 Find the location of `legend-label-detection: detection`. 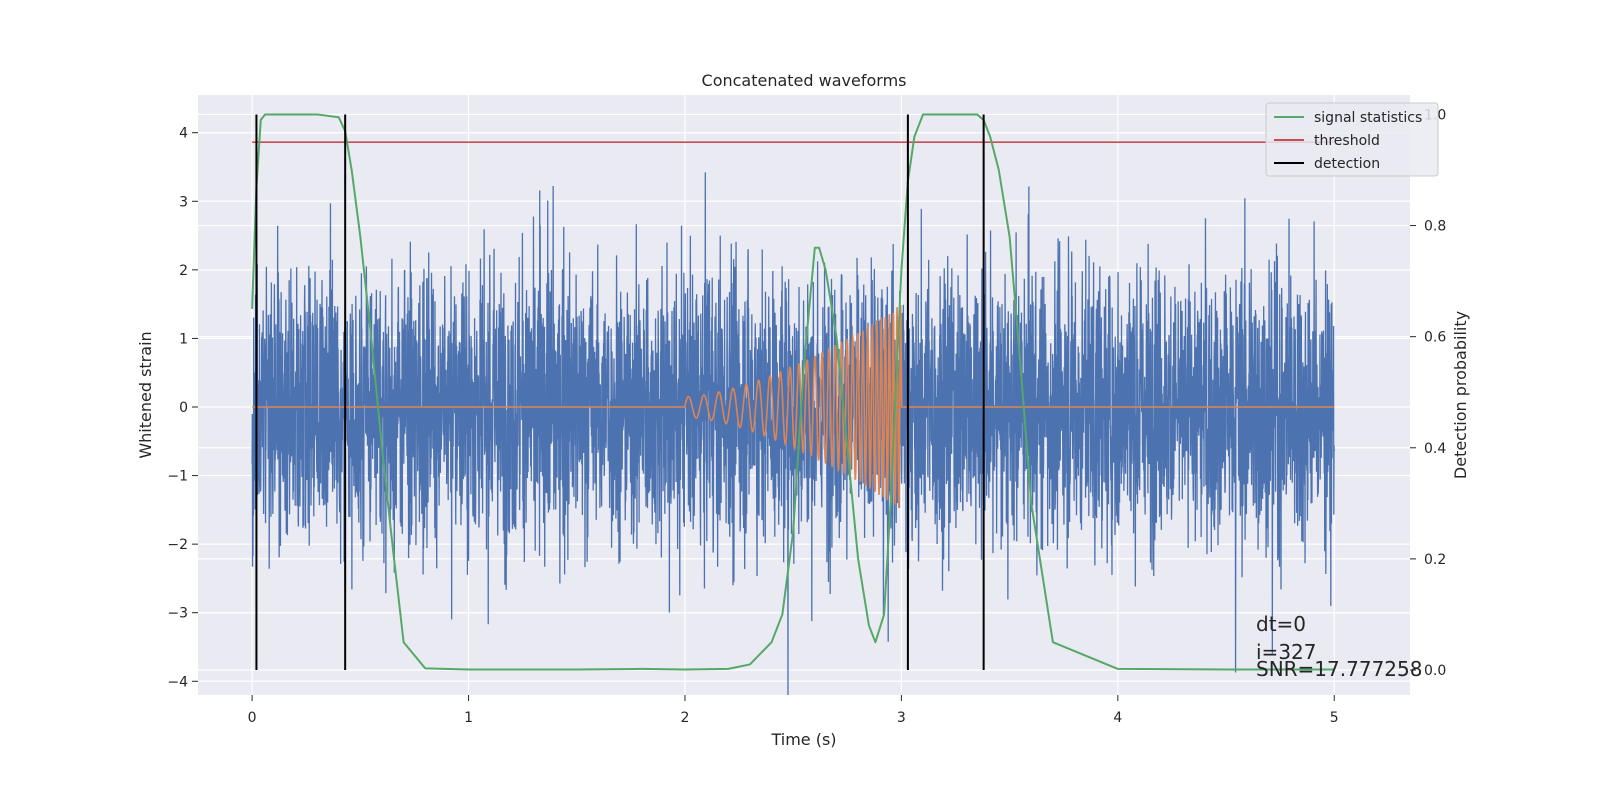

legend-label-detection: detection is located at coordinates (1347, 164).